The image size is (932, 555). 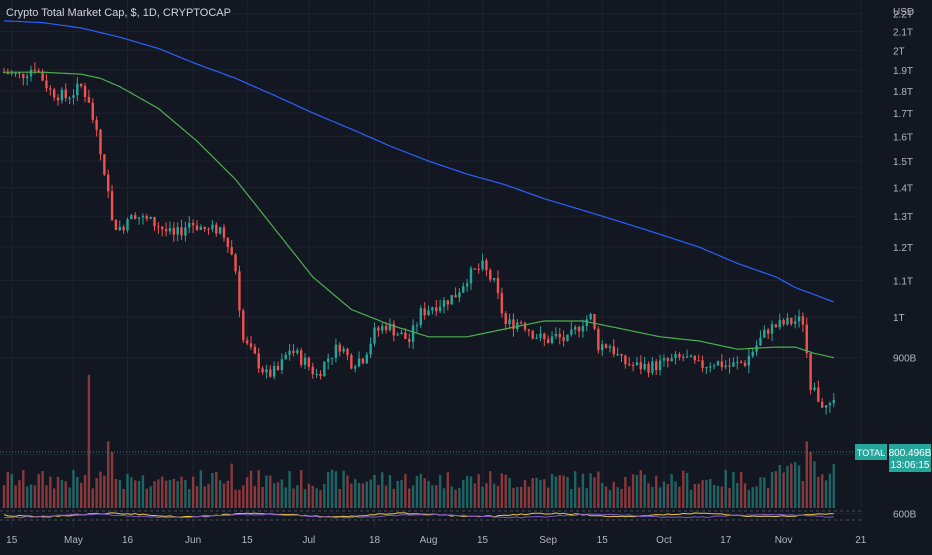 What do you see at coordinates (903, 12) in the screenshot?
I see `y-unit-label: USD` at bounding box center [903, 12].